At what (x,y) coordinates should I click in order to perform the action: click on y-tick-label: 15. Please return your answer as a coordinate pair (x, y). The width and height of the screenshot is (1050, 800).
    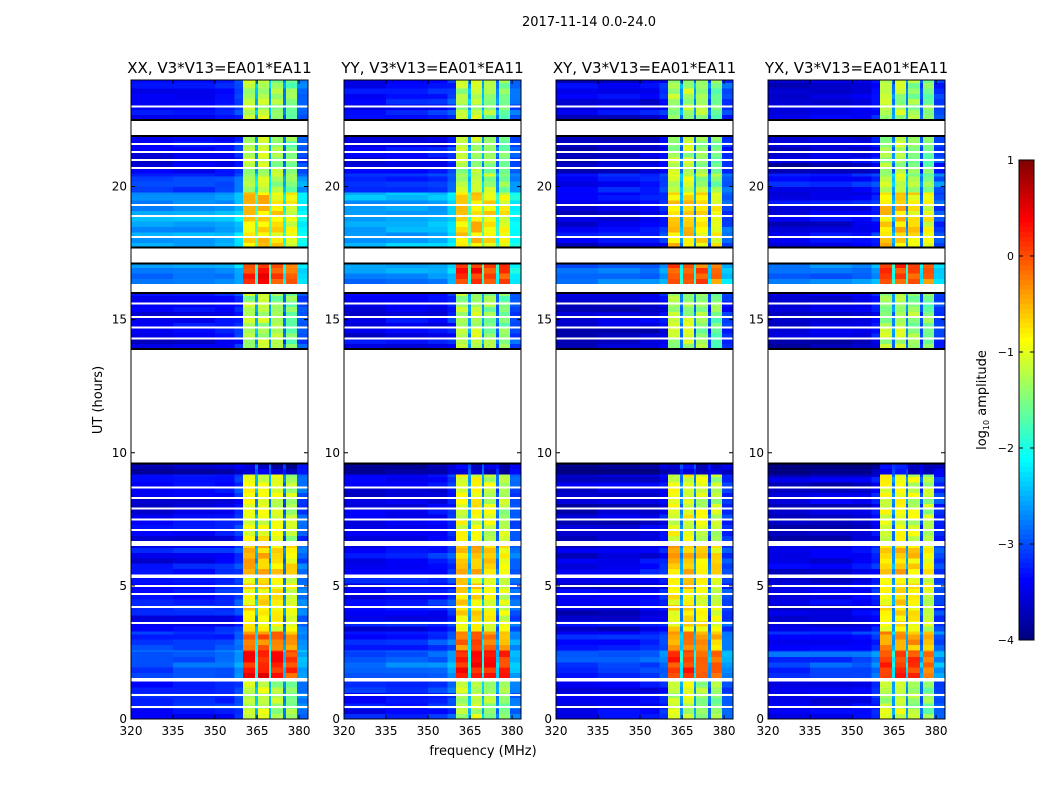
    Looking at the image, I should click on (756, 320).